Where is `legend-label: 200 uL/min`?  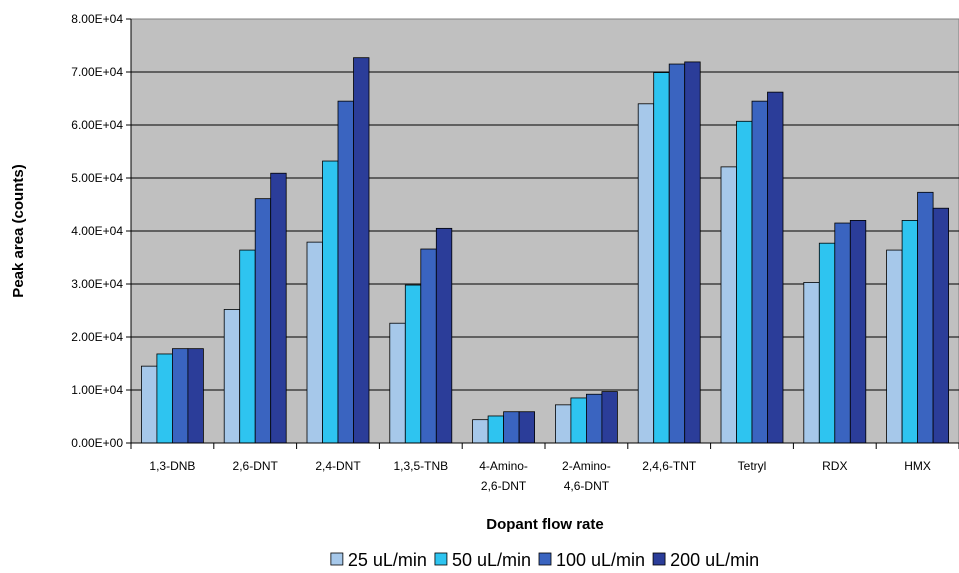
legend-label: 200 uL/min is located at coordinates (714, 560).